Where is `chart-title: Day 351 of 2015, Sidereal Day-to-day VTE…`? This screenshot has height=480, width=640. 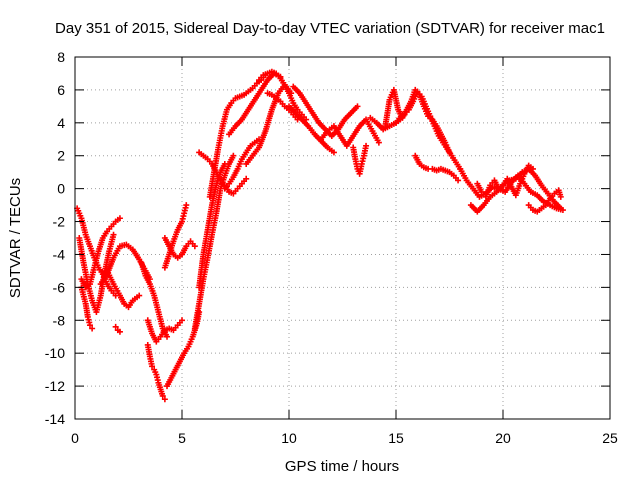 chart-title: Day 351 of 2015, Sidereal Day-to-day VTE… is located at coordinates (330, 28).